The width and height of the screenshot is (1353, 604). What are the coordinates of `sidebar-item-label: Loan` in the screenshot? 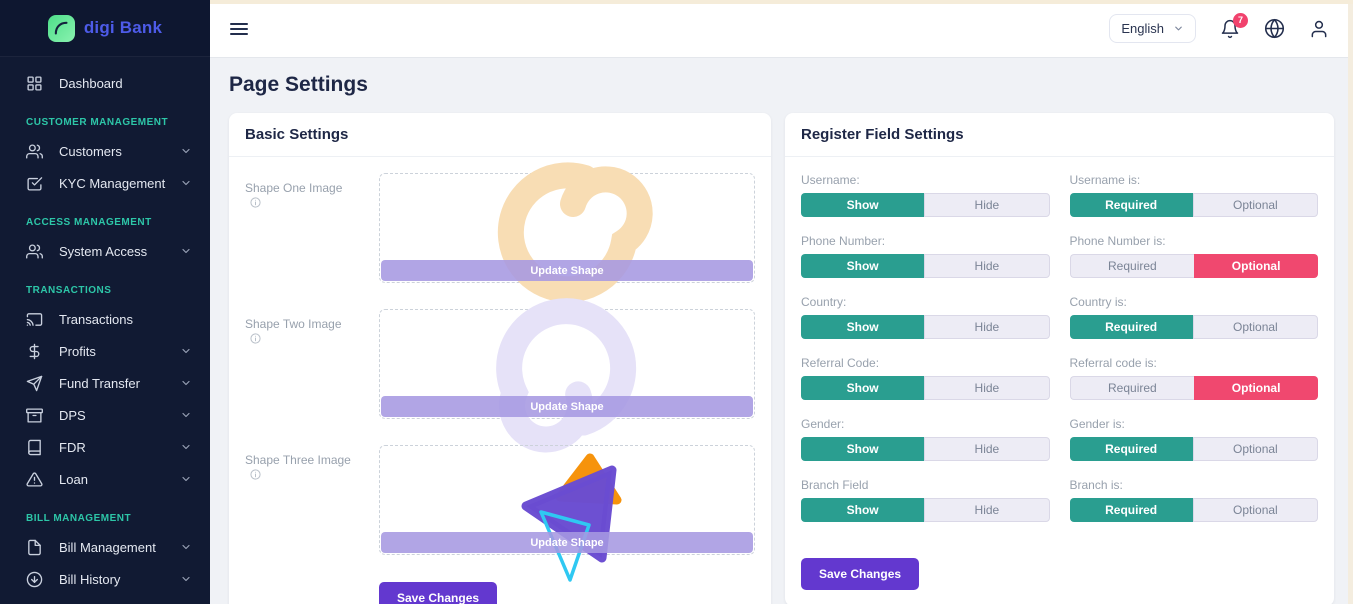 It's located at (73, 479).